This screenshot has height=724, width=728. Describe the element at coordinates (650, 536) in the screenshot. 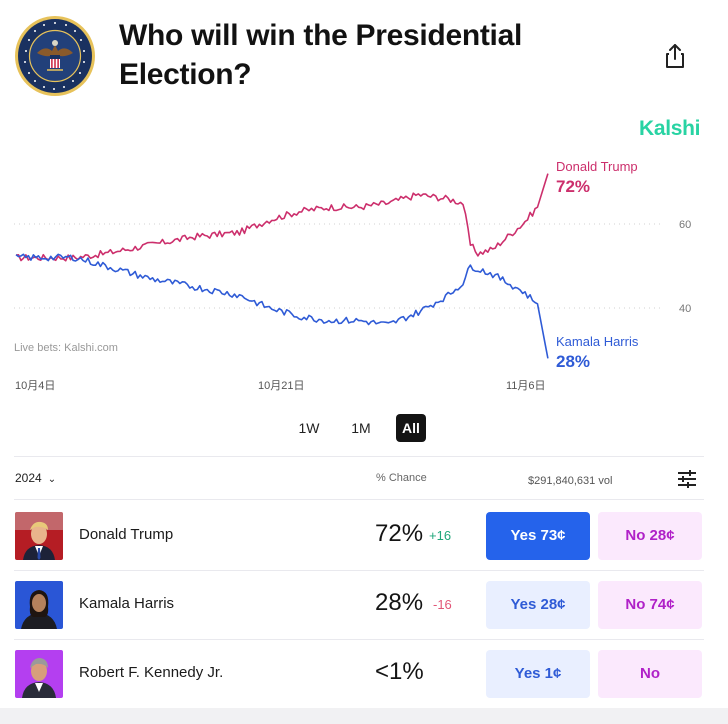

I see `buy-no-button: No 28¢` at that location.